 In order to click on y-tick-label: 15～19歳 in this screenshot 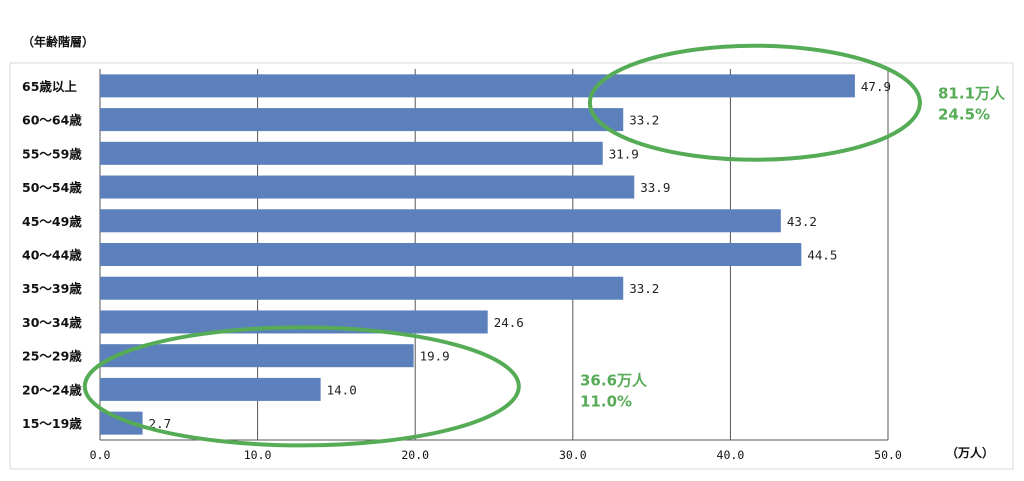, I will do `click(52, 423)`.